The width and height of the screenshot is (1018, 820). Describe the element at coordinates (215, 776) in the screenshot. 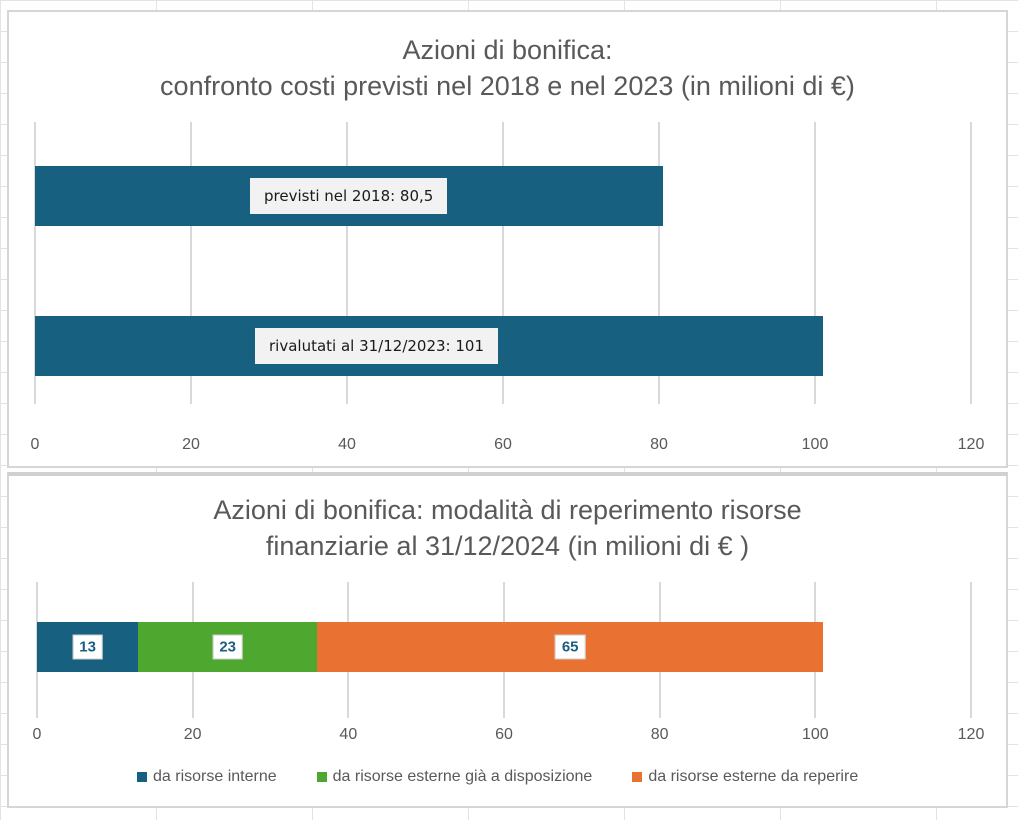

I see `legend-label: da risorse interne` at that location.